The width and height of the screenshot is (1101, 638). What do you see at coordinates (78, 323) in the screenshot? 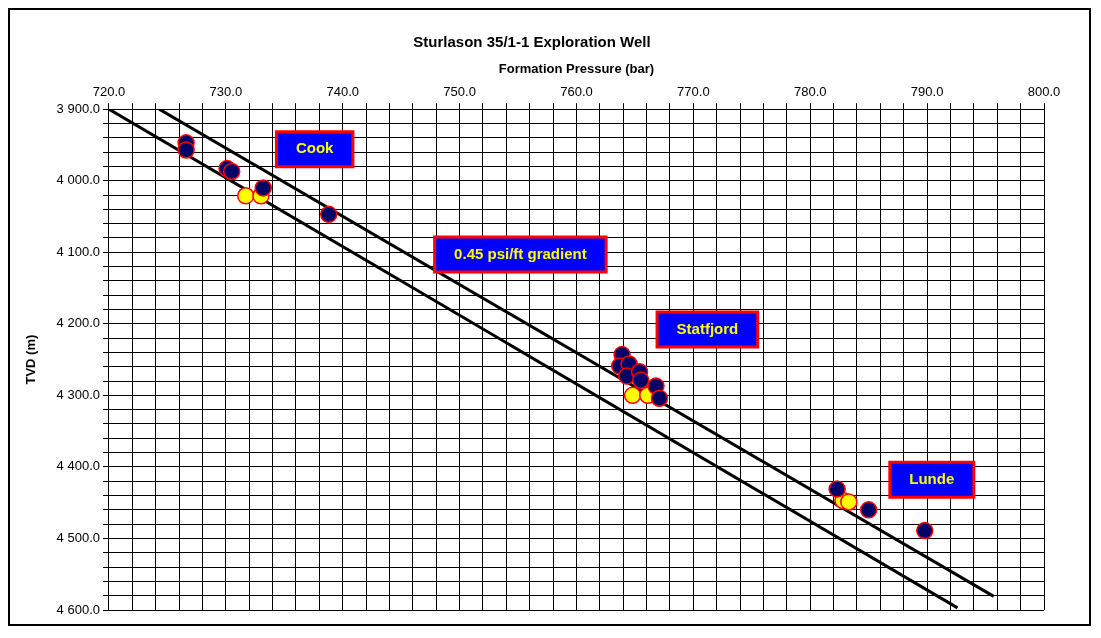
I see `y-tick-label: 4 200.0` at bounding box center [78, 323].